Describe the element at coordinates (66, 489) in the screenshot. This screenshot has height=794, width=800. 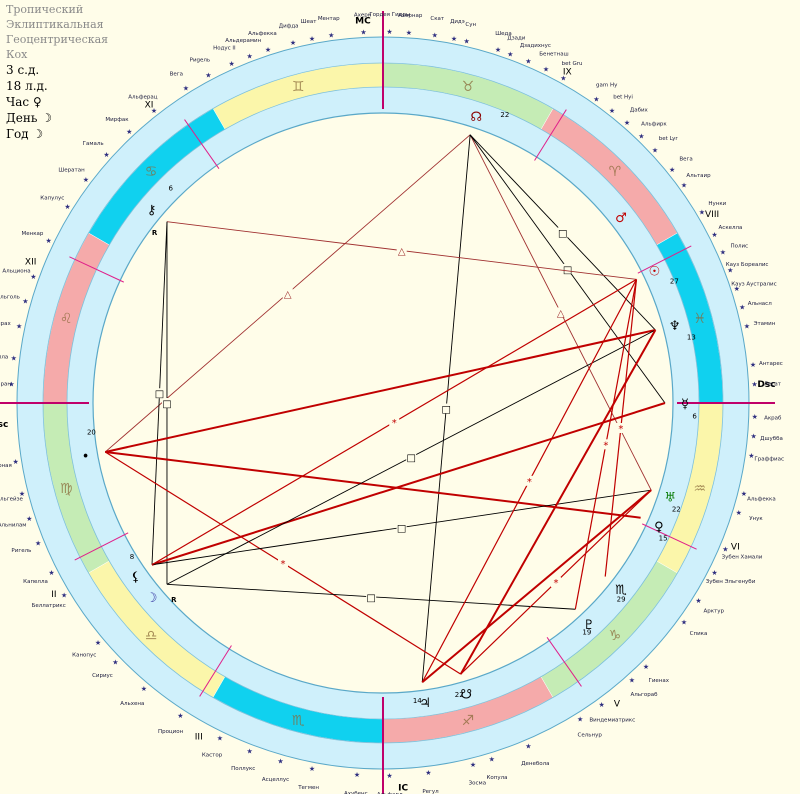
I see `sign-glyph-virgo: ♍` at that location.